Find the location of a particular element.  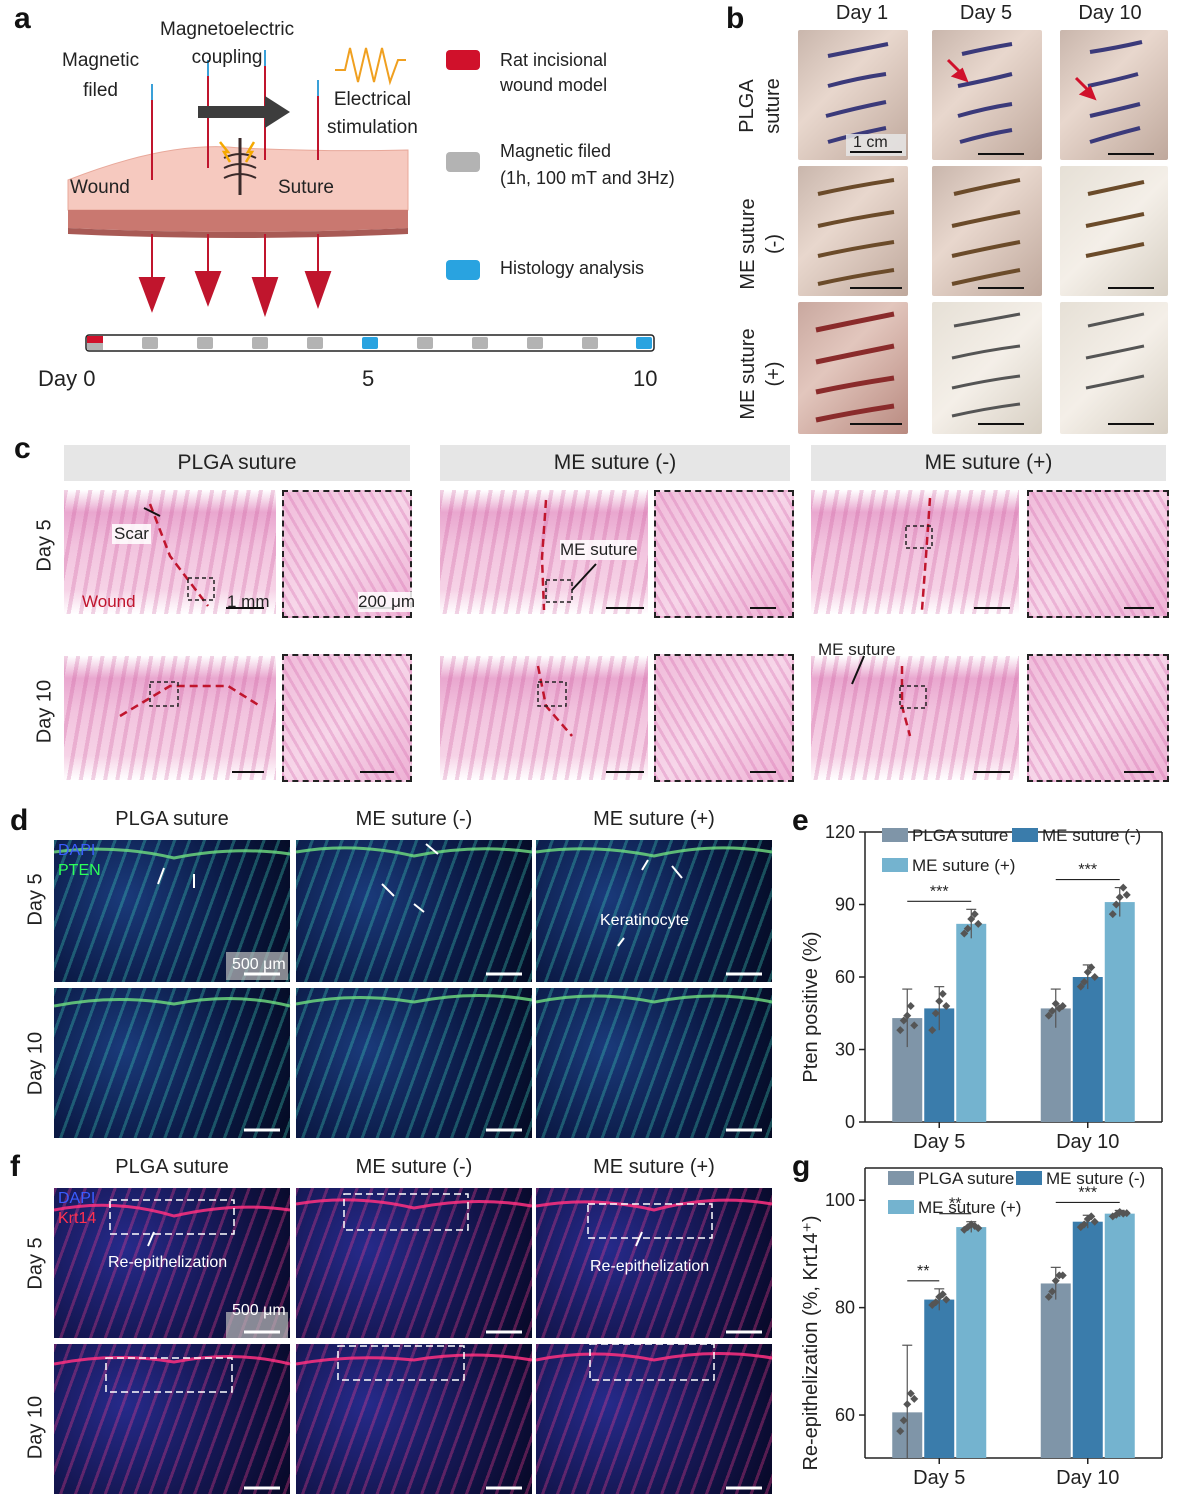

b-row-me-plus: ME suture (+) is located at coordinates (761, 374).